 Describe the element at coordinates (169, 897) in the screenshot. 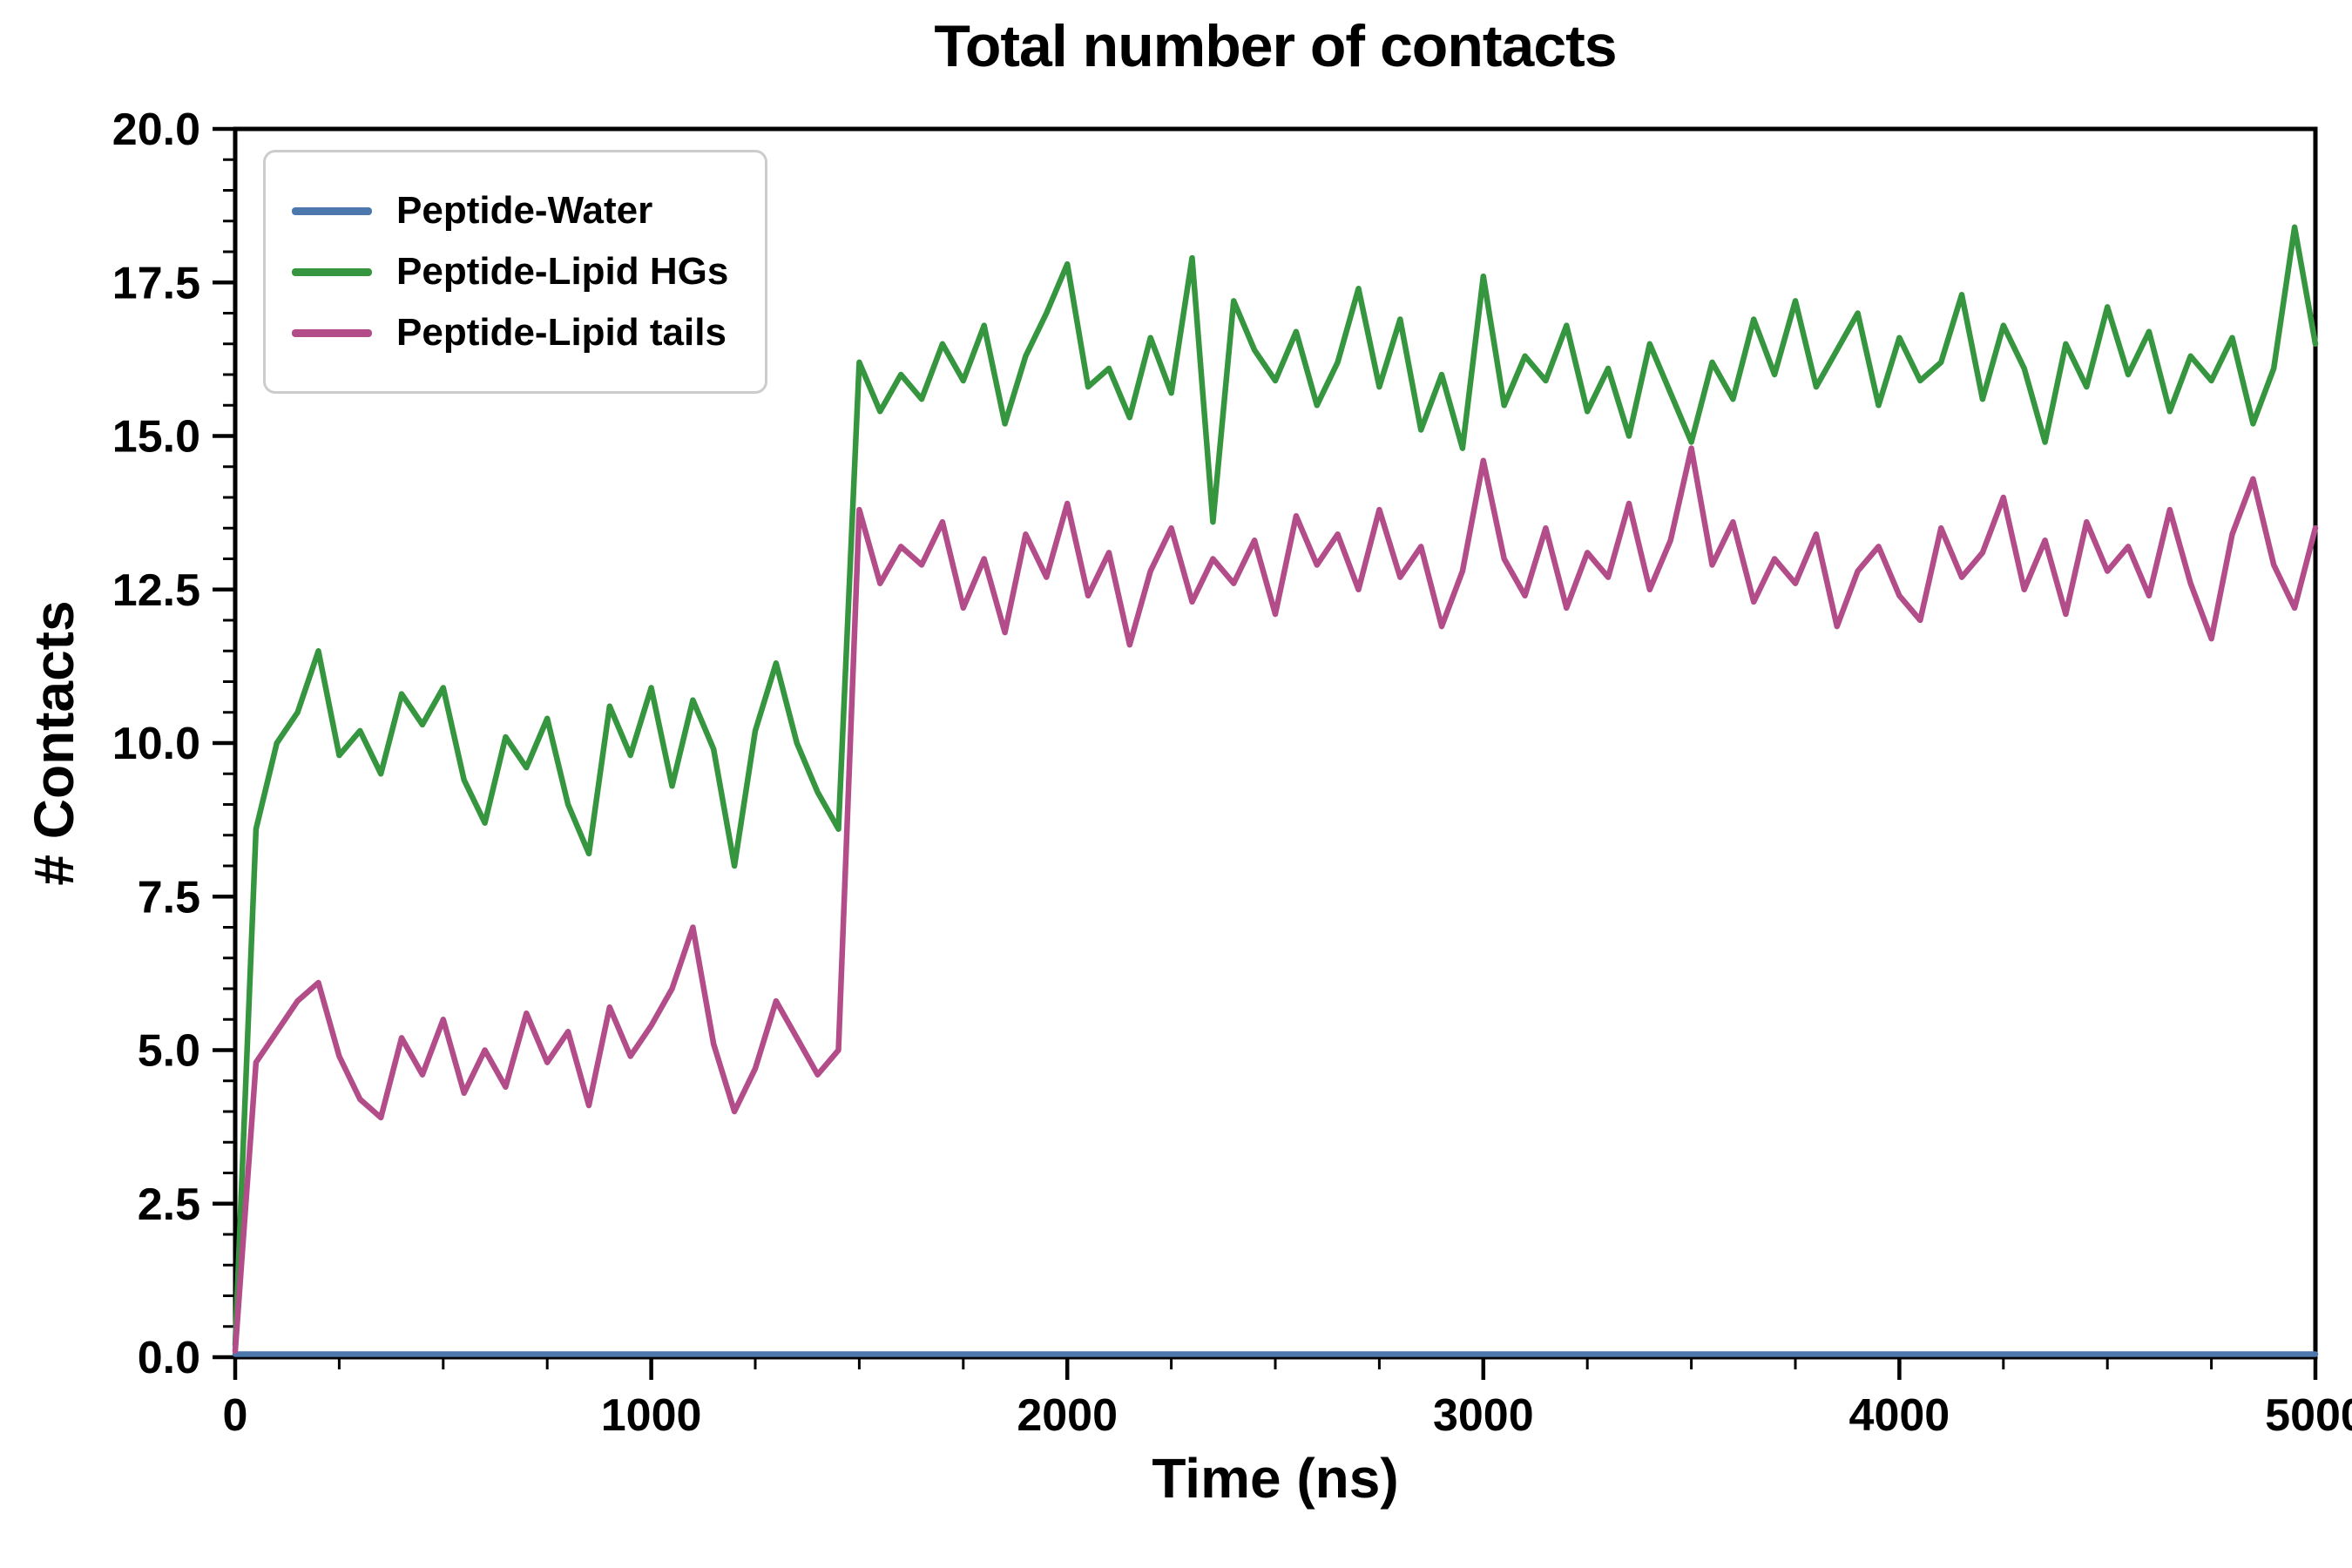

I see `svg-text: 7.5` at that location.